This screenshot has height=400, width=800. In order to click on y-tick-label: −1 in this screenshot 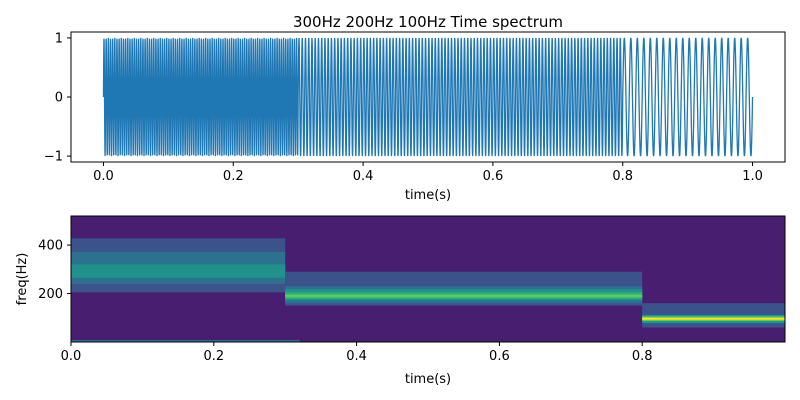, I will do `click(53, 157)`.